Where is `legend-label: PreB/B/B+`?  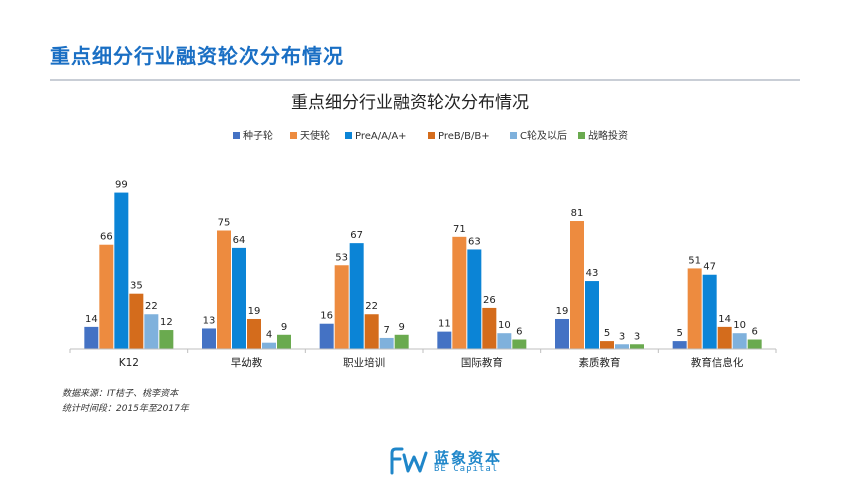 legend-label: PreB/B/B+ is located at coordinates (464, 136).